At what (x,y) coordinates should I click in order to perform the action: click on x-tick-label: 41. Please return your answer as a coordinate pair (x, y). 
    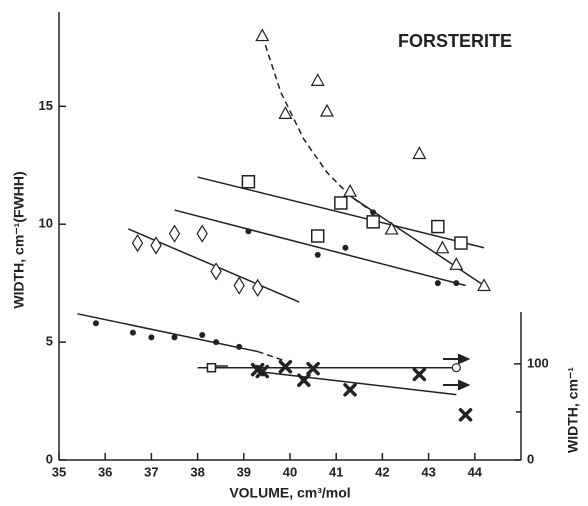
    Looking at the image, I should click on (336, 471).